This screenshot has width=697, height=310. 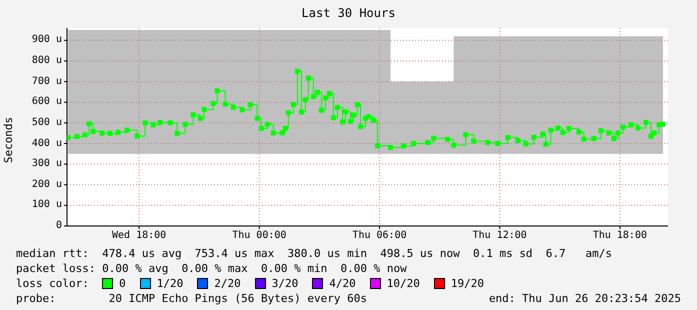 What do you see at coordinates (259, 236) in the screenshot?
I see `x-tick-label: Thu 00:00` at bounding box center [259, 236].